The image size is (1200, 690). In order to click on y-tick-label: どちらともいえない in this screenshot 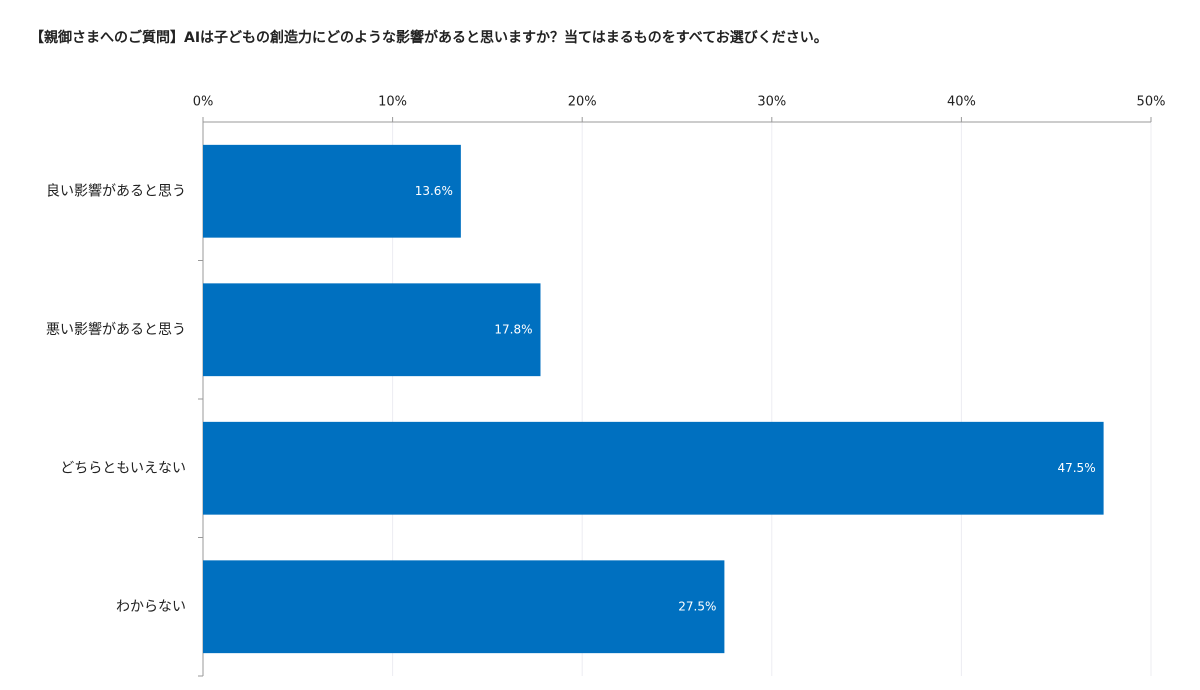, I will do `click(123, 468)`.